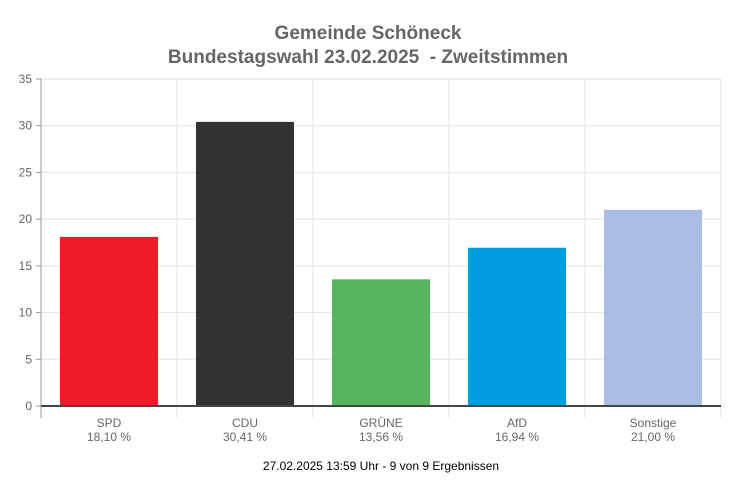 This screenshot has height=494, width=736. What do you see at coordinates (653, 307) in the screenshot?
I see `bar-sonstige` at bounding box center [653, 307].